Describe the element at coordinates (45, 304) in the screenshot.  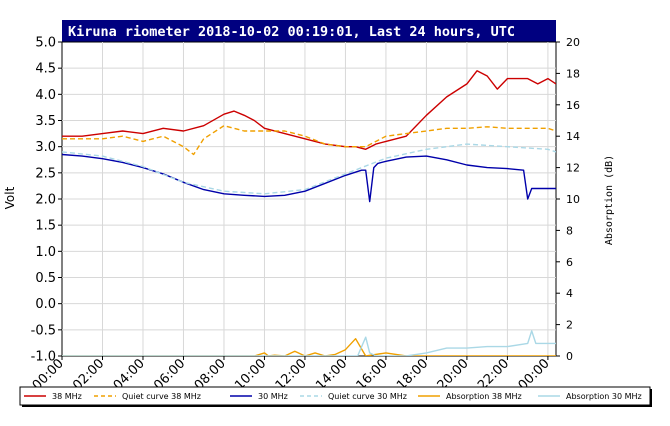
I see `y-tick-label: 0.0` at that location.